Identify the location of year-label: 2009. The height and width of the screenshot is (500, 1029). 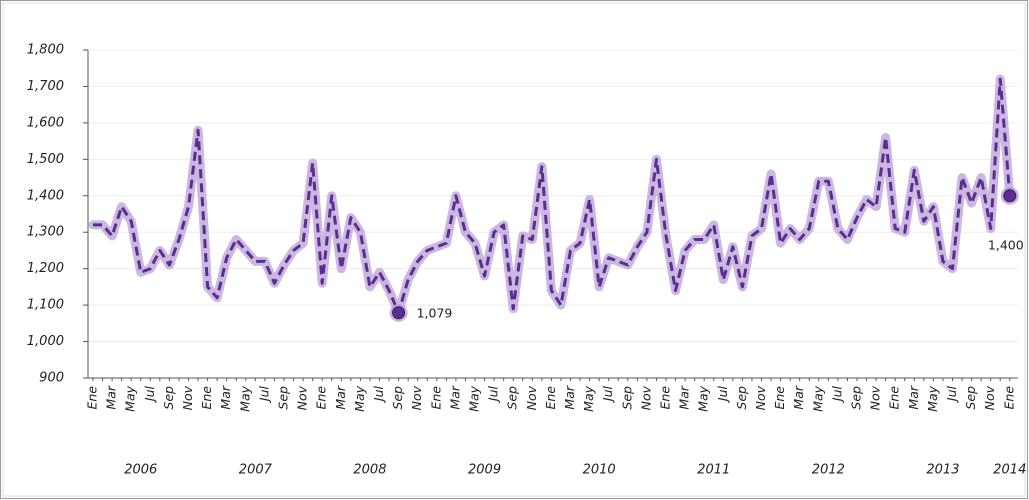
(484, 470).